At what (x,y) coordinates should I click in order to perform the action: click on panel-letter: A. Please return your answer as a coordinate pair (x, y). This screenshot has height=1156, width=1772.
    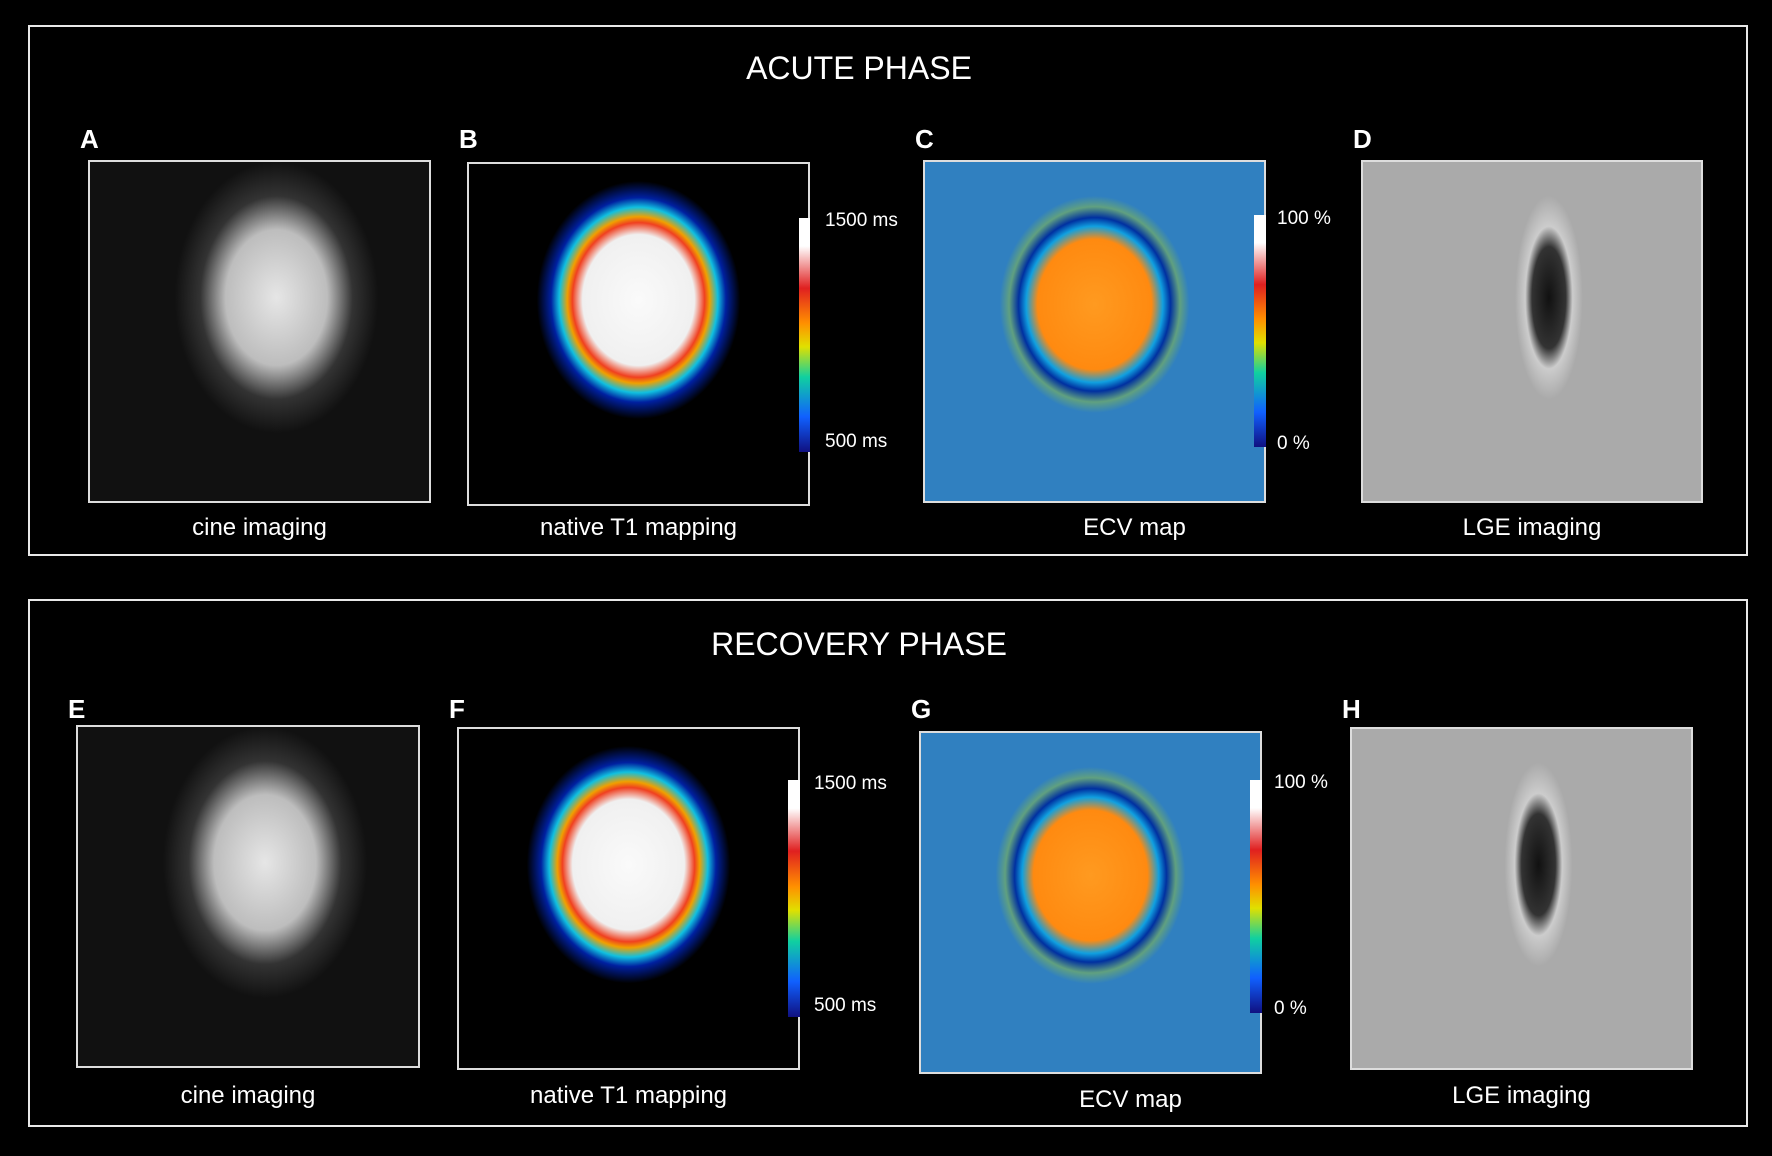
    Looking at the image, I should click on (89, 139).